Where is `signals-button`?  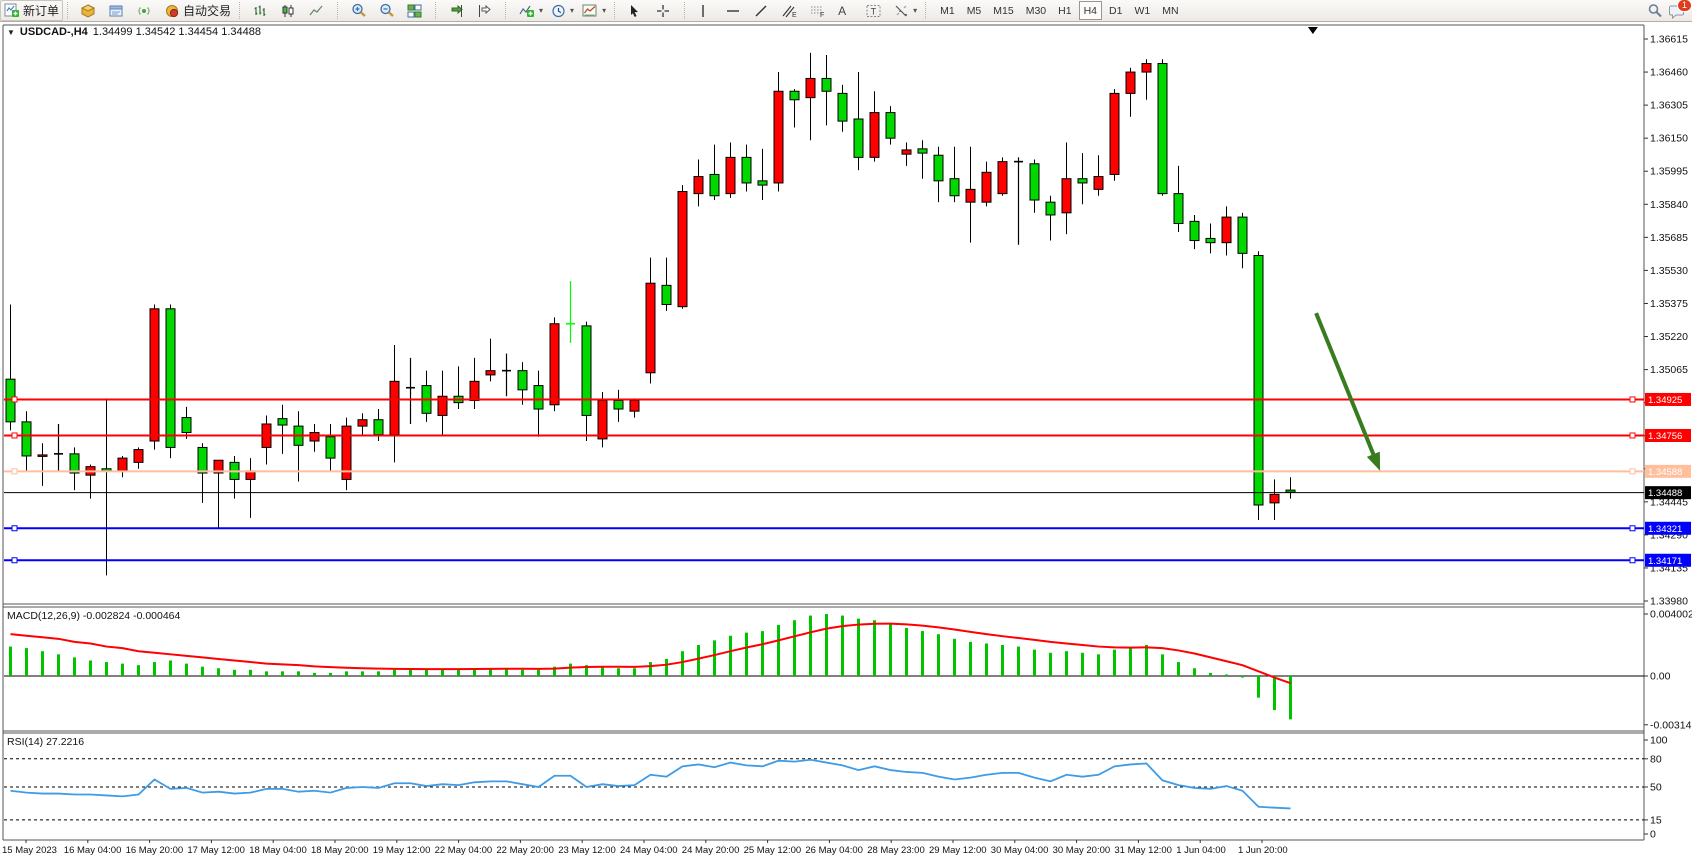
signals-button is located at coordinates (147, 10).